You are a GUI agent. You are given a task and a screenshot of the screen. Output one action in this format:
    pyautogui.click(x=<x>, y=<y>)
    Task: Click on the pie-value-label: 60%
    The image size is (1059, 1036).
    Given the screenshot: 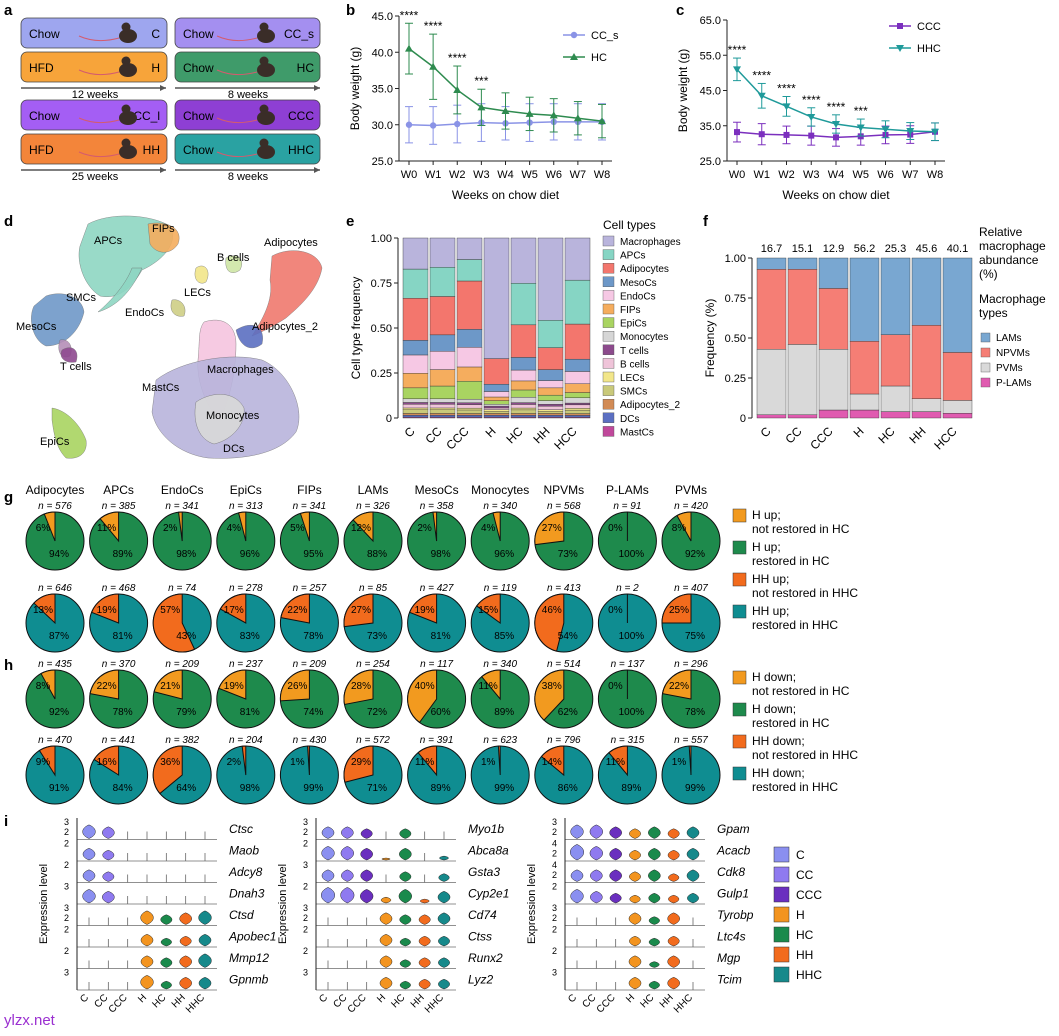 What is the action you would take?
    pyautogui.click(x=441, y=712)
    